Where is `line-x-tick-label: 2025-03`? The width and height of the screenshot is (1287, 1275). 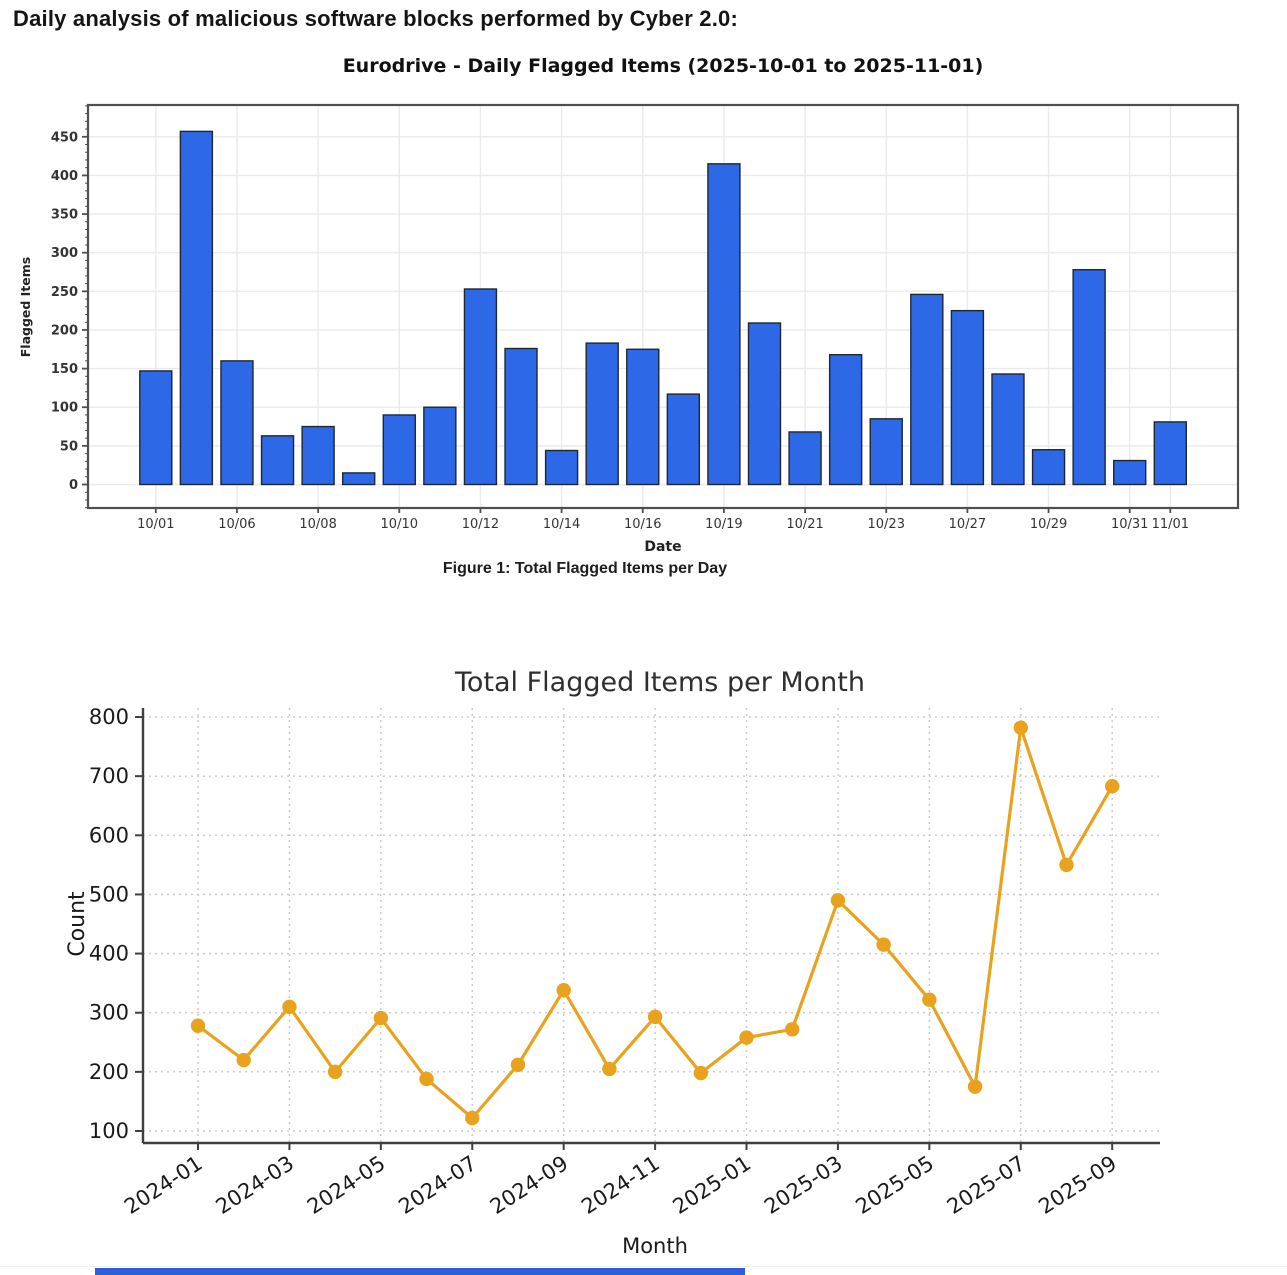 line-x-tick-label: 2025-03 is located at coordinates (803, 1185).